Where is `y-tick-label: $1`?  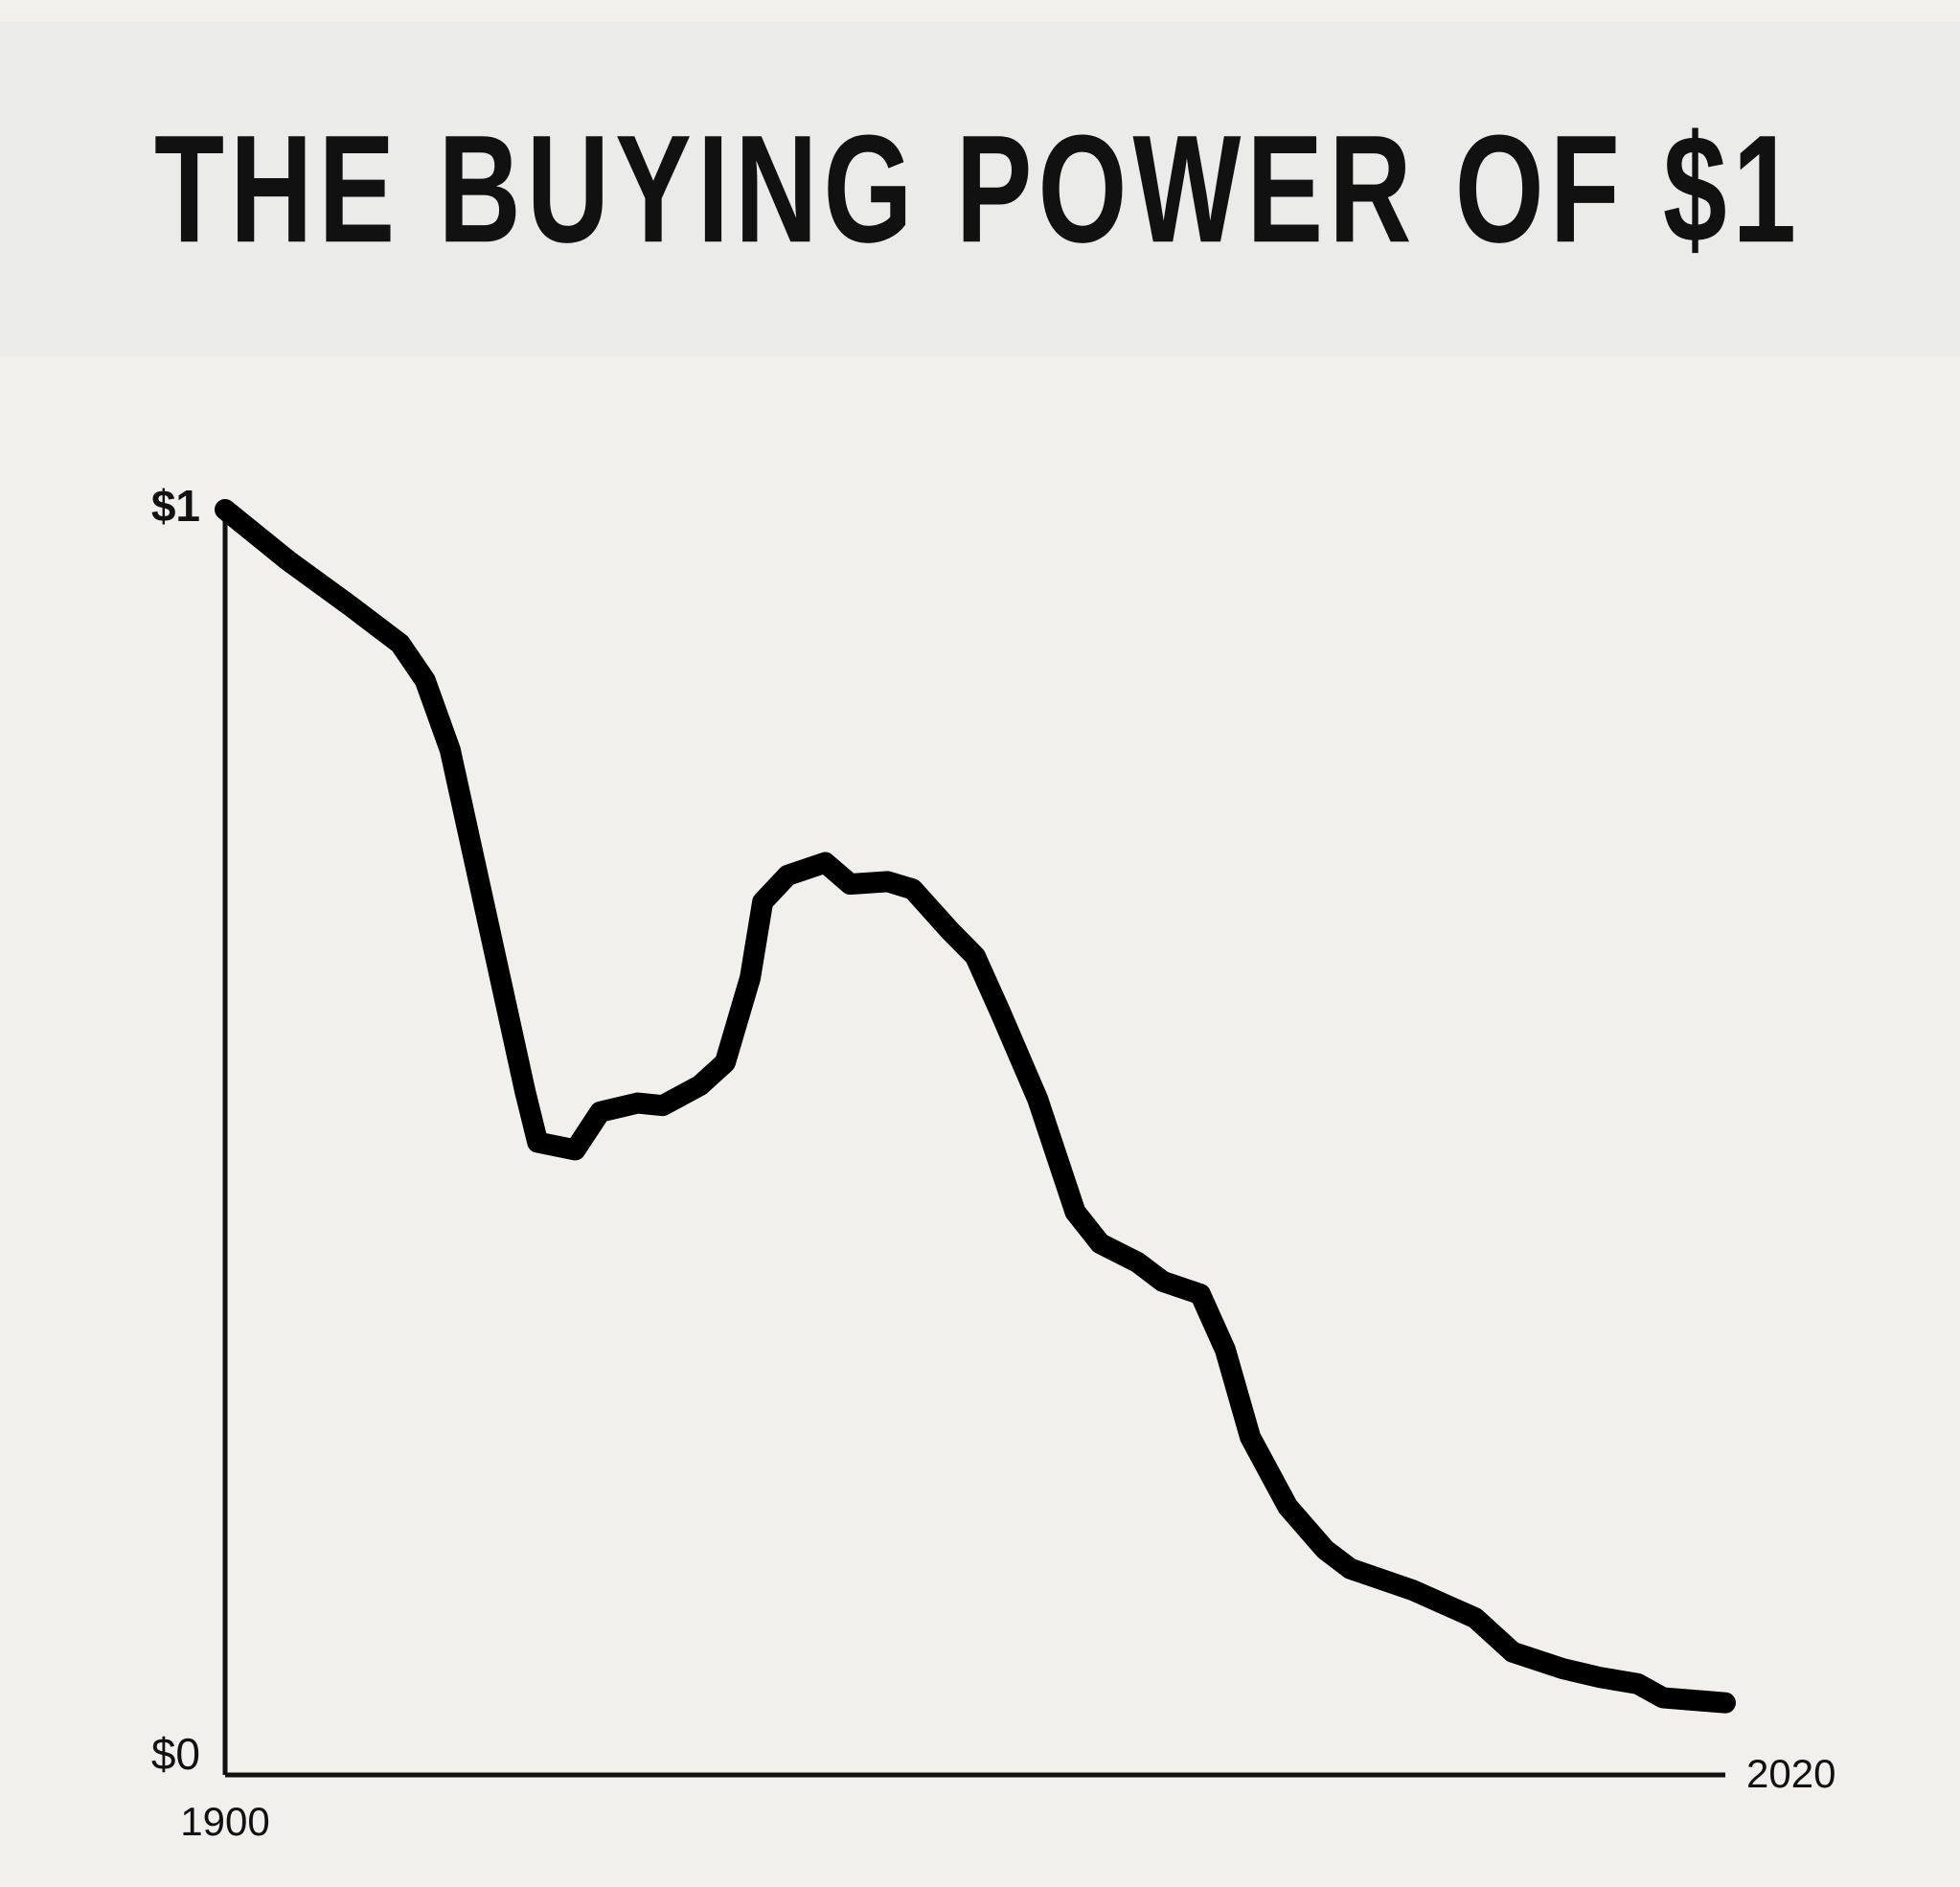
y-tick-label: $1 is located at coordinates (175, 506).